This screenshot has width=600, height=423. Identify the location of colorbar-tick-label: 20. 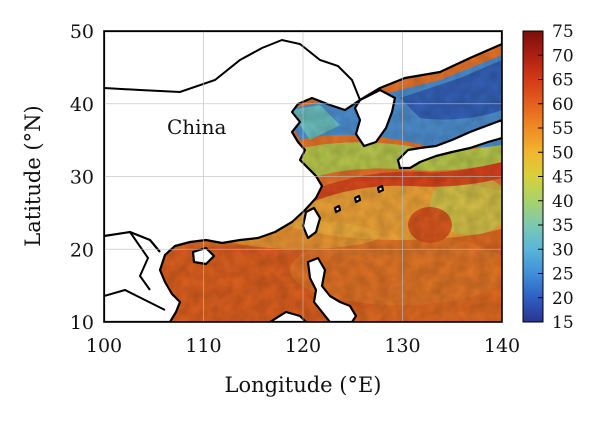
(563, 299).